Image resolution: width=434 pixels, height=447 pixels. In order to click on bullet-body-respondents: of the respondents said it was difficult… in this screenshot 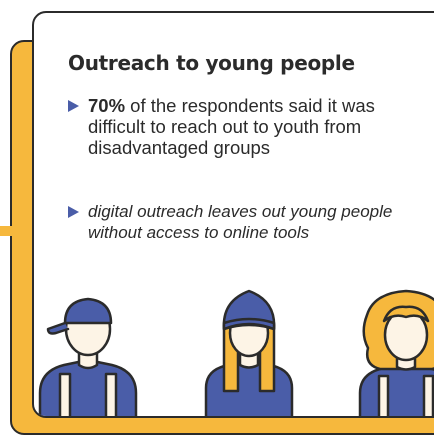, I will do `click(231, 126)`.